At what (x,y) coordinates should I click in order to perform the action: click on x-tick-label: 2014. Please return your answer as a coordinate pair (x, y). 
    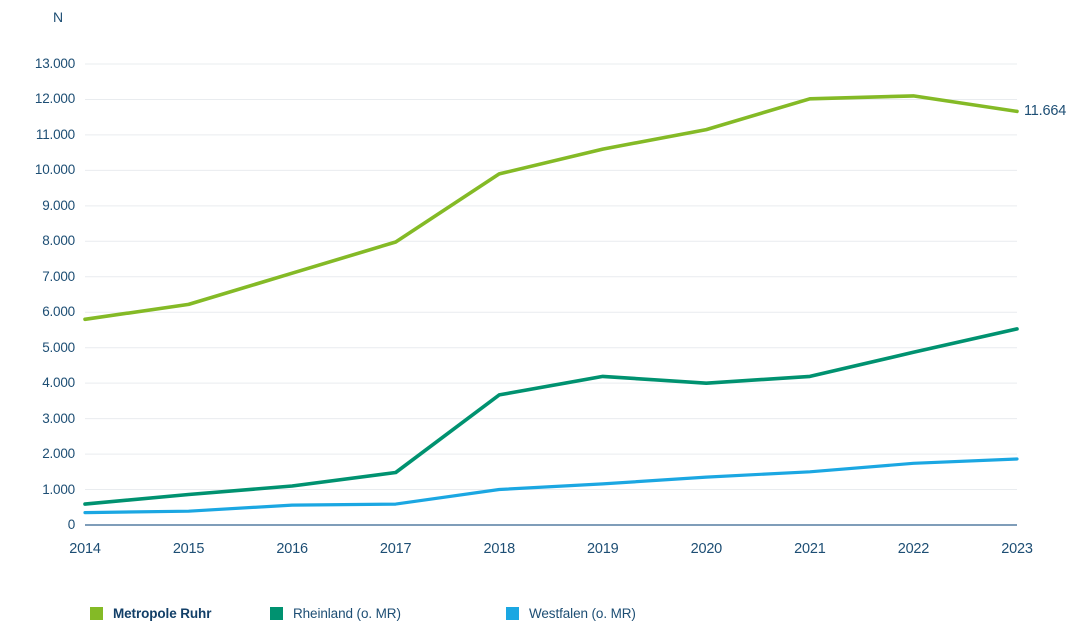
    Looking at the image, I should click on (85, 549).